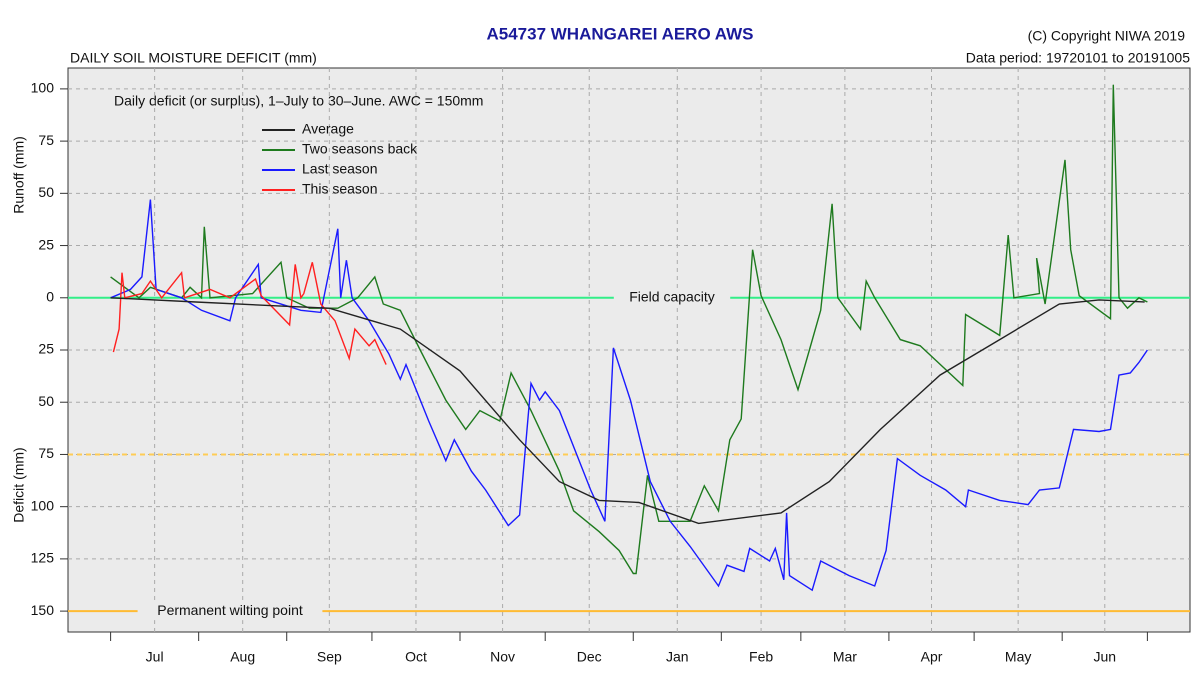 Image resolution: width=1200 pixels, height=676 pixels. What do you see at coordinates (43, 610) in the screenshot?
I see `y-tick-label: 150` at bounding box center [43, 610].